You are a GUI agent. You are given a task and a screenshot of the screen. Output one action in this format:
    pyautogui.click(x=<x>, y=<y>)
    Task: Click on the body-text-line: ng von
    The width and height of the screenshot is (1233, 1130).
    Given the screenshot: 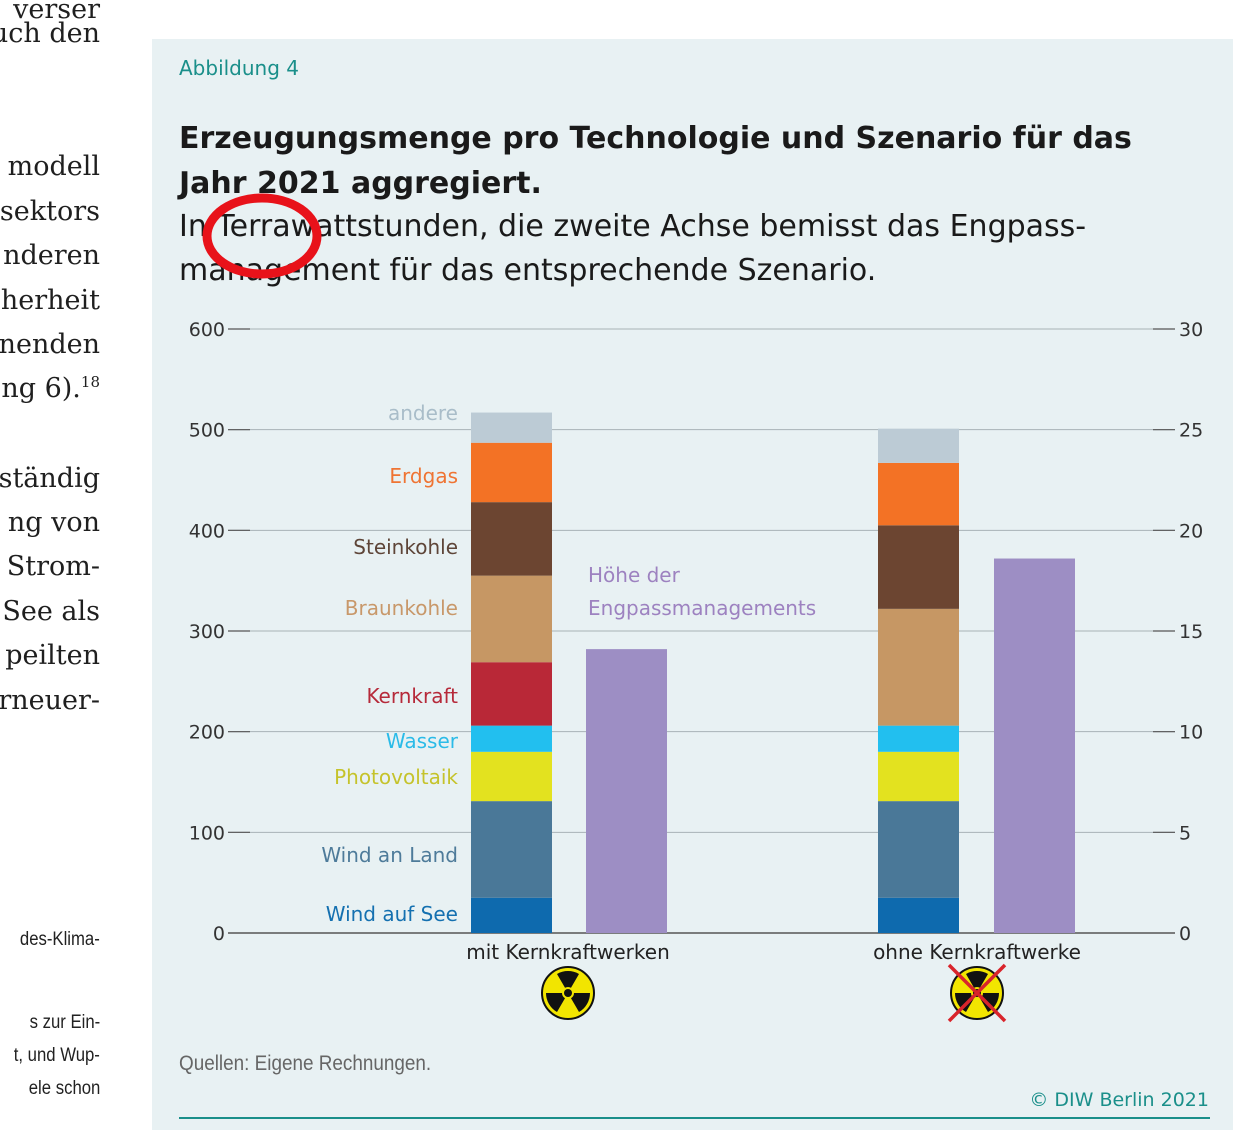 What is the action you would take?
    pyautogui.click(x=53, y=522)
    